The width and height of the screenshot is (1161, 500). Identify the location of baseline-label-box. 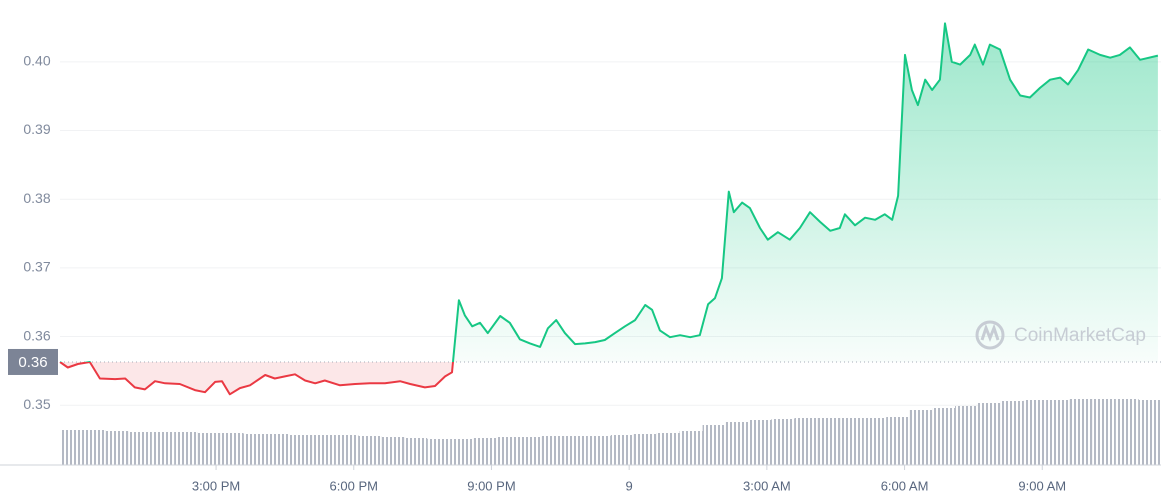
(33, 361).